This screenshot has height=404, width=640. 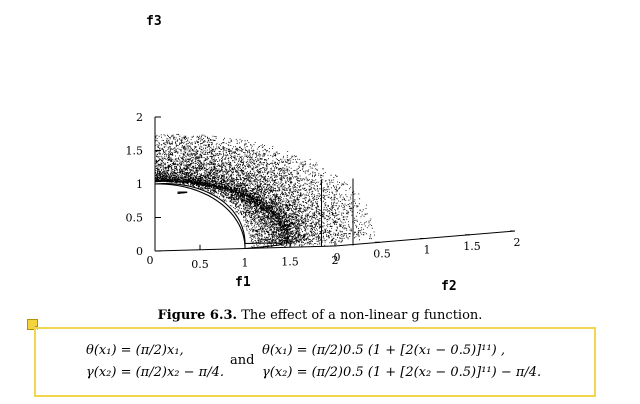 What do you see at coordinates (150, 260) in the screenshot?
I see `origin-label: 0` at bounding box center [150, 260].